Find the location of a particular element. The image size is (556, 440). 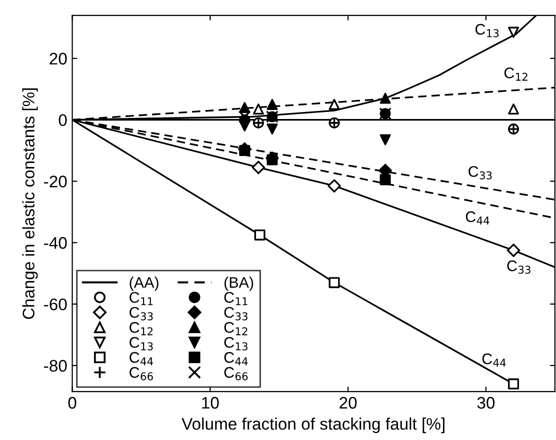

legend-label: (BA) is located at coordinates (239, 283).